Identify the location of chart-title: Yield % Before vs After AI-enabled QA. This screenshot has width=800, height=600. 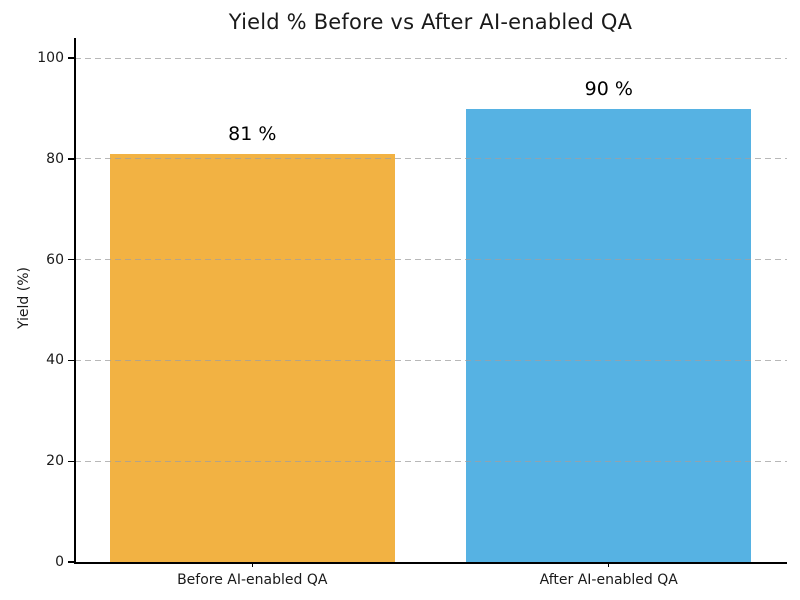
(430, 22).